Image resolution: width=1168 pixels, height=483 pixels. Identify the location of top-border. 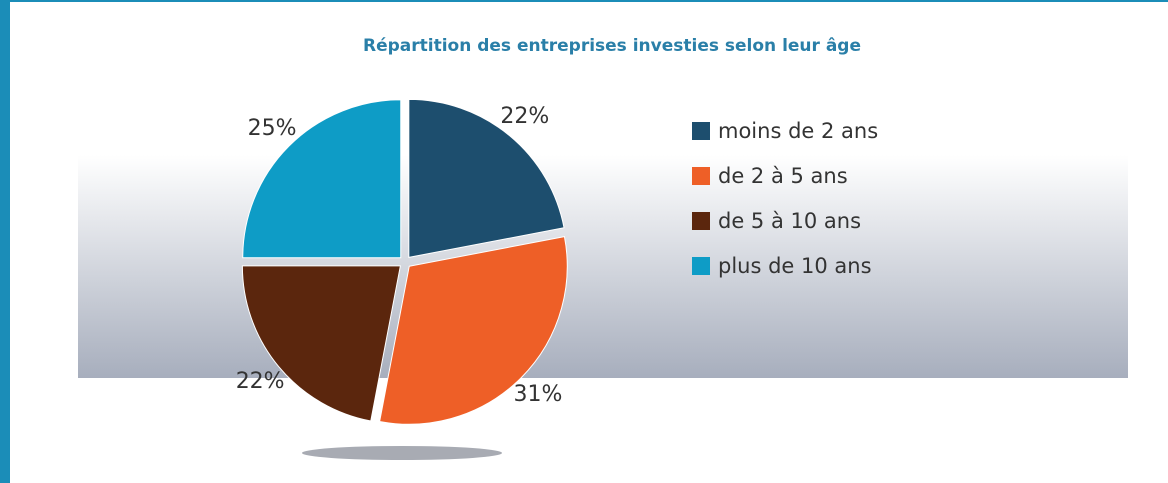
(584, 1).